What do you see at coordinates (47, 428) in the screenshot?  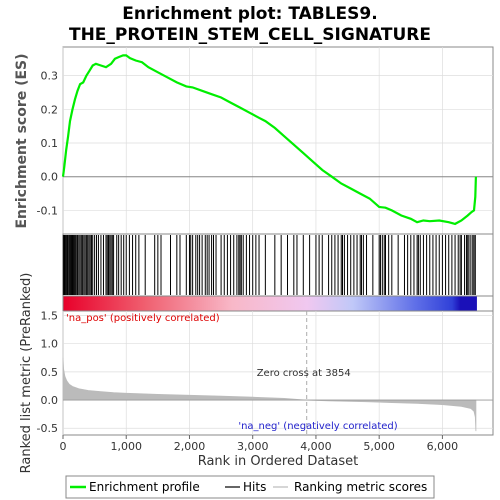 I see `metric-tick-label: -0.5` at bounding box center [47, 428].